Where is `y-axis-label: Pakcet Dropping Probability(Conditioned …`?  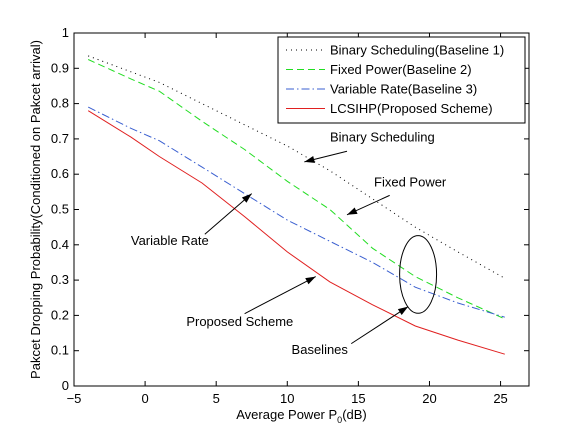
y-axis-label: Pakcet Dropping Probability(Conditioned … is located at coordinates (35, 209).